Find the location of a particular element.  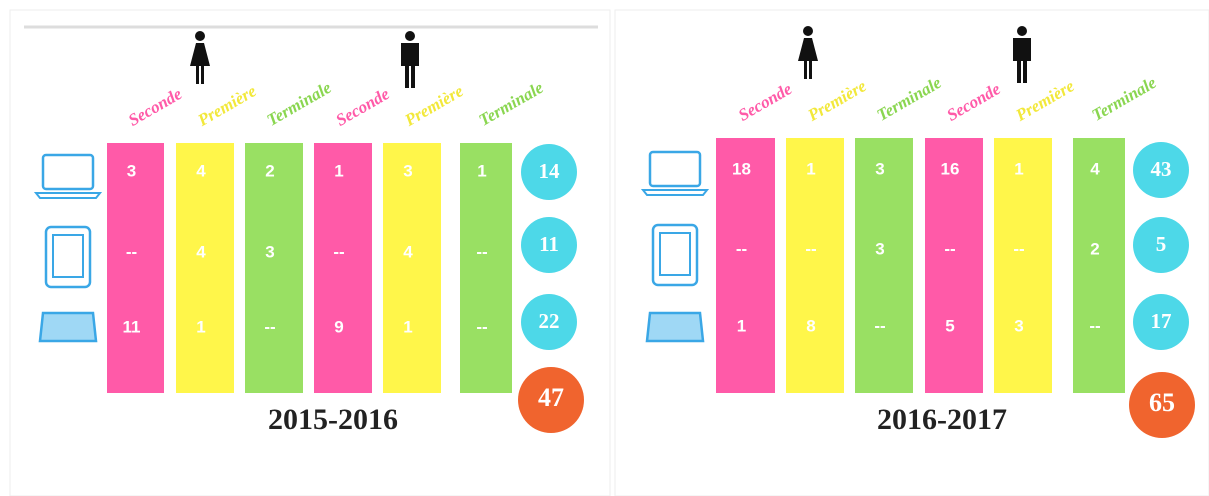

total-value: 17 is located at coordinates (1161, 321).